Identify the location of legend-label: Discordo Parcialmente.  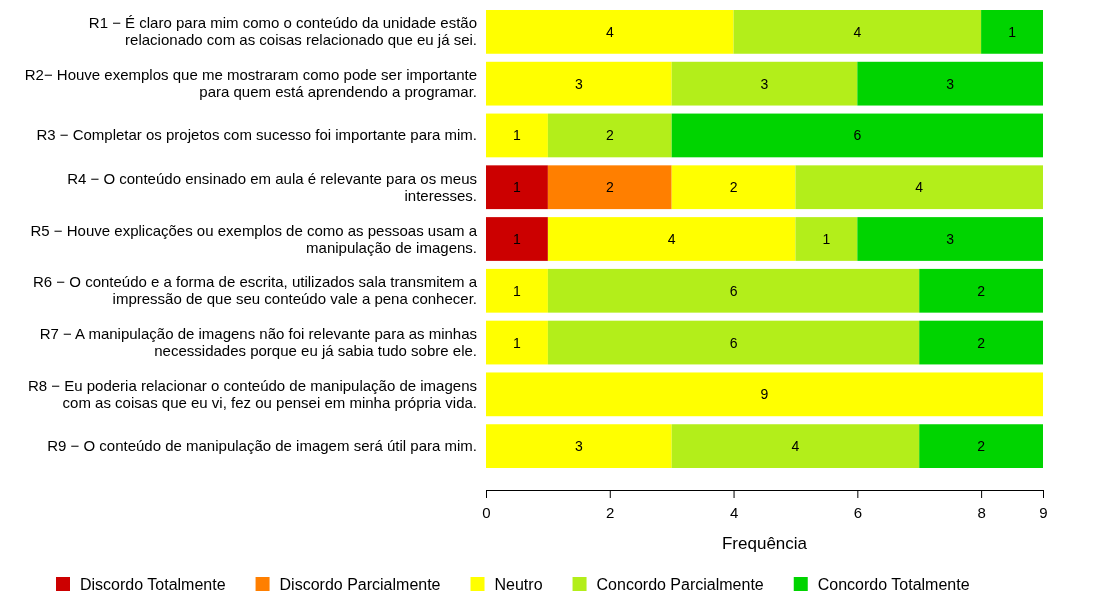
(360, 584).